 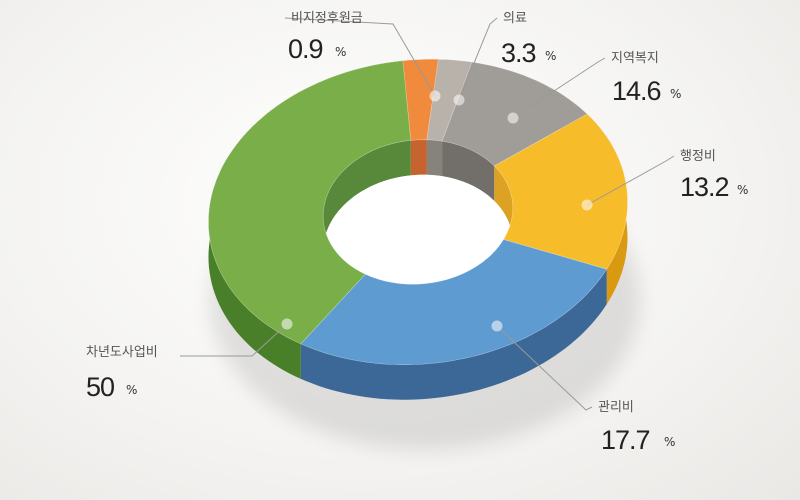 I want to click on unit-label-5: %, so click(x=131, y=390).